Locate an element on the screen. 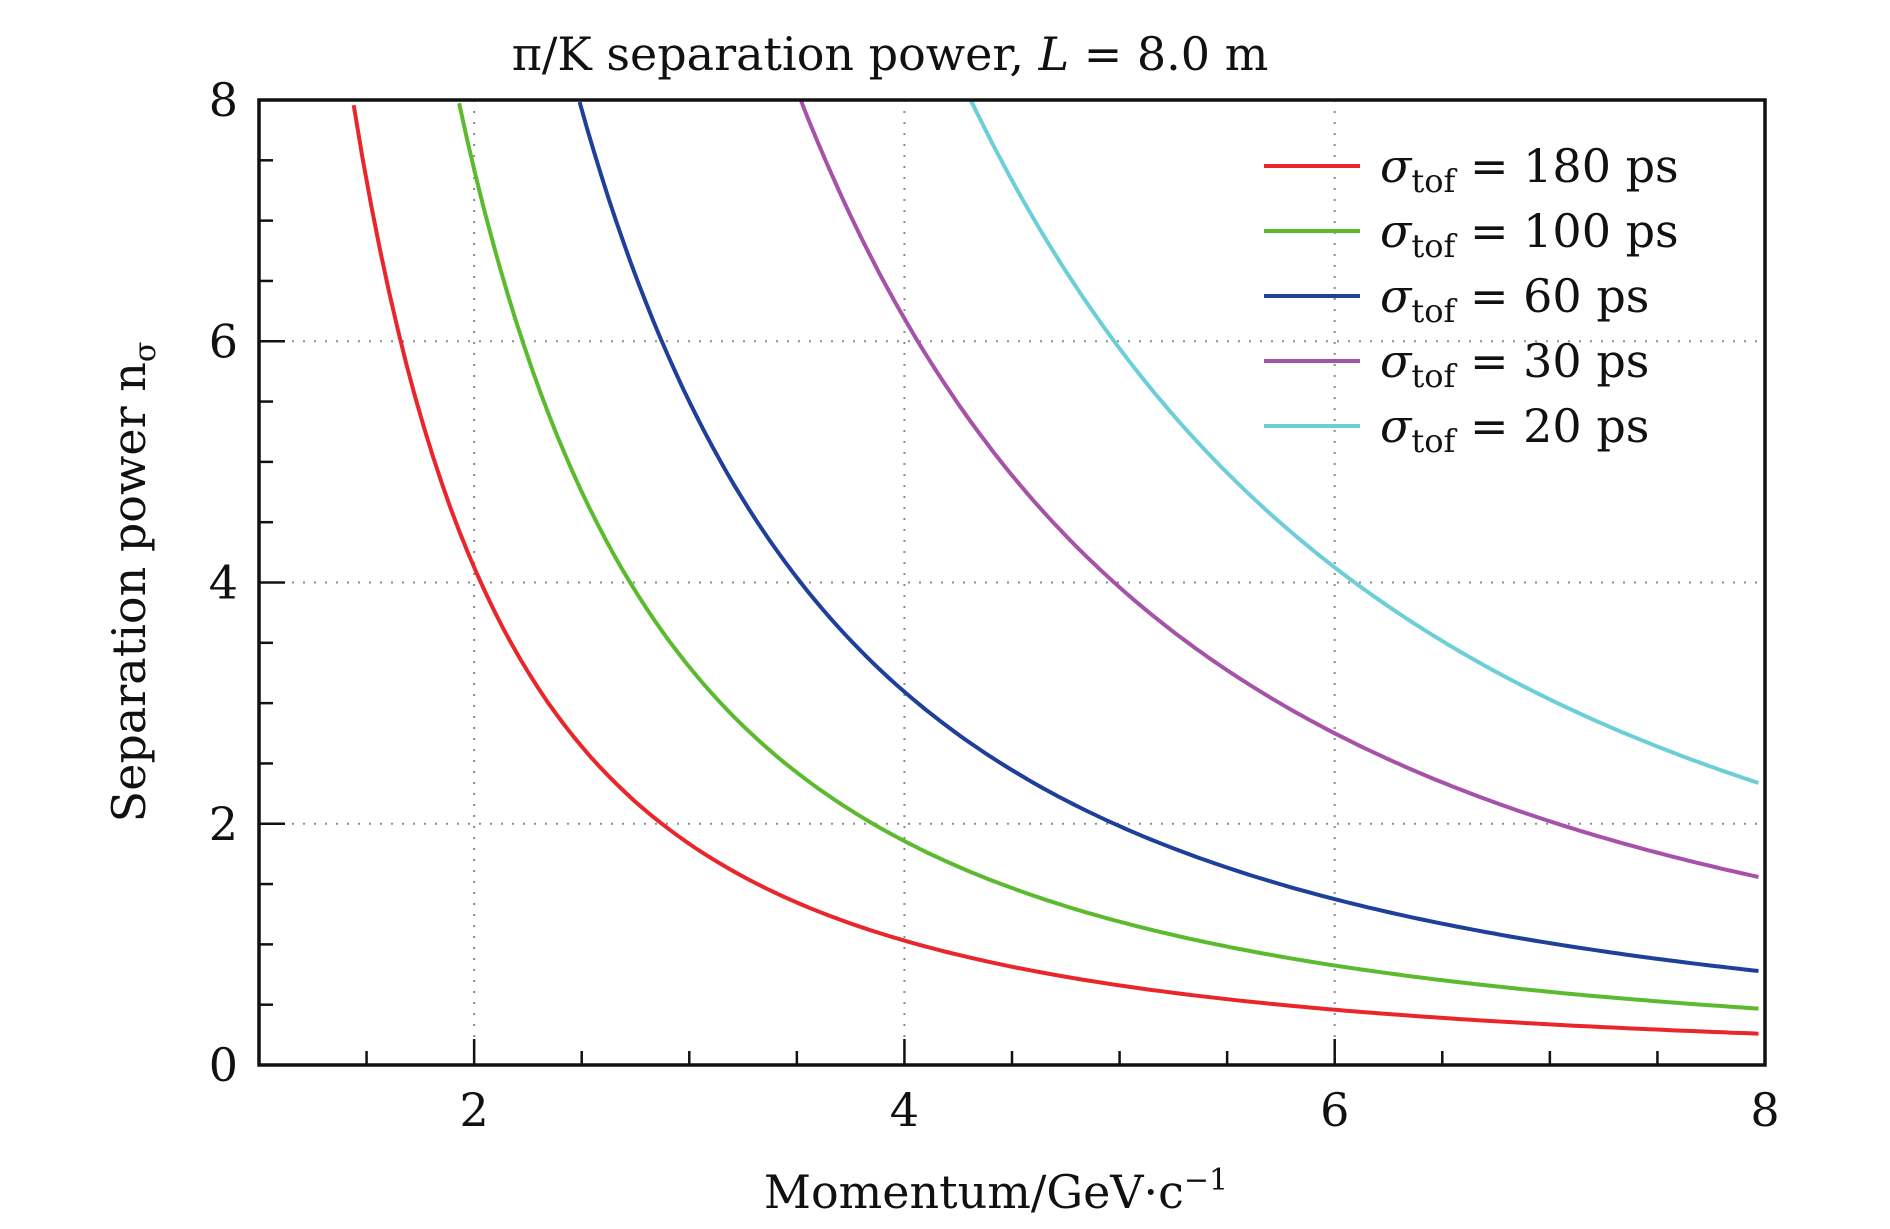 The width and height of the screenshot is (1890, 1229). chart-title-prefix: π/K separation power, is located at coordinates (775, 54).